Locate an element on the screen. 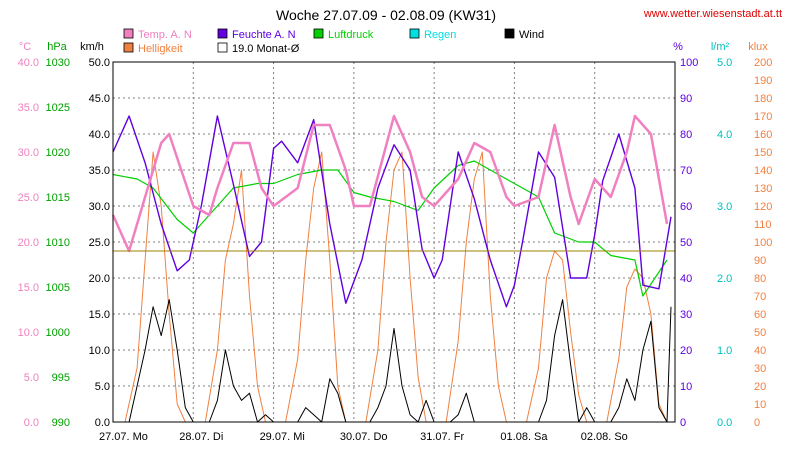 The height and width of the screenshot is (460, 790). pressure-tick-label: 1020 is located at coordinates (58, 153).